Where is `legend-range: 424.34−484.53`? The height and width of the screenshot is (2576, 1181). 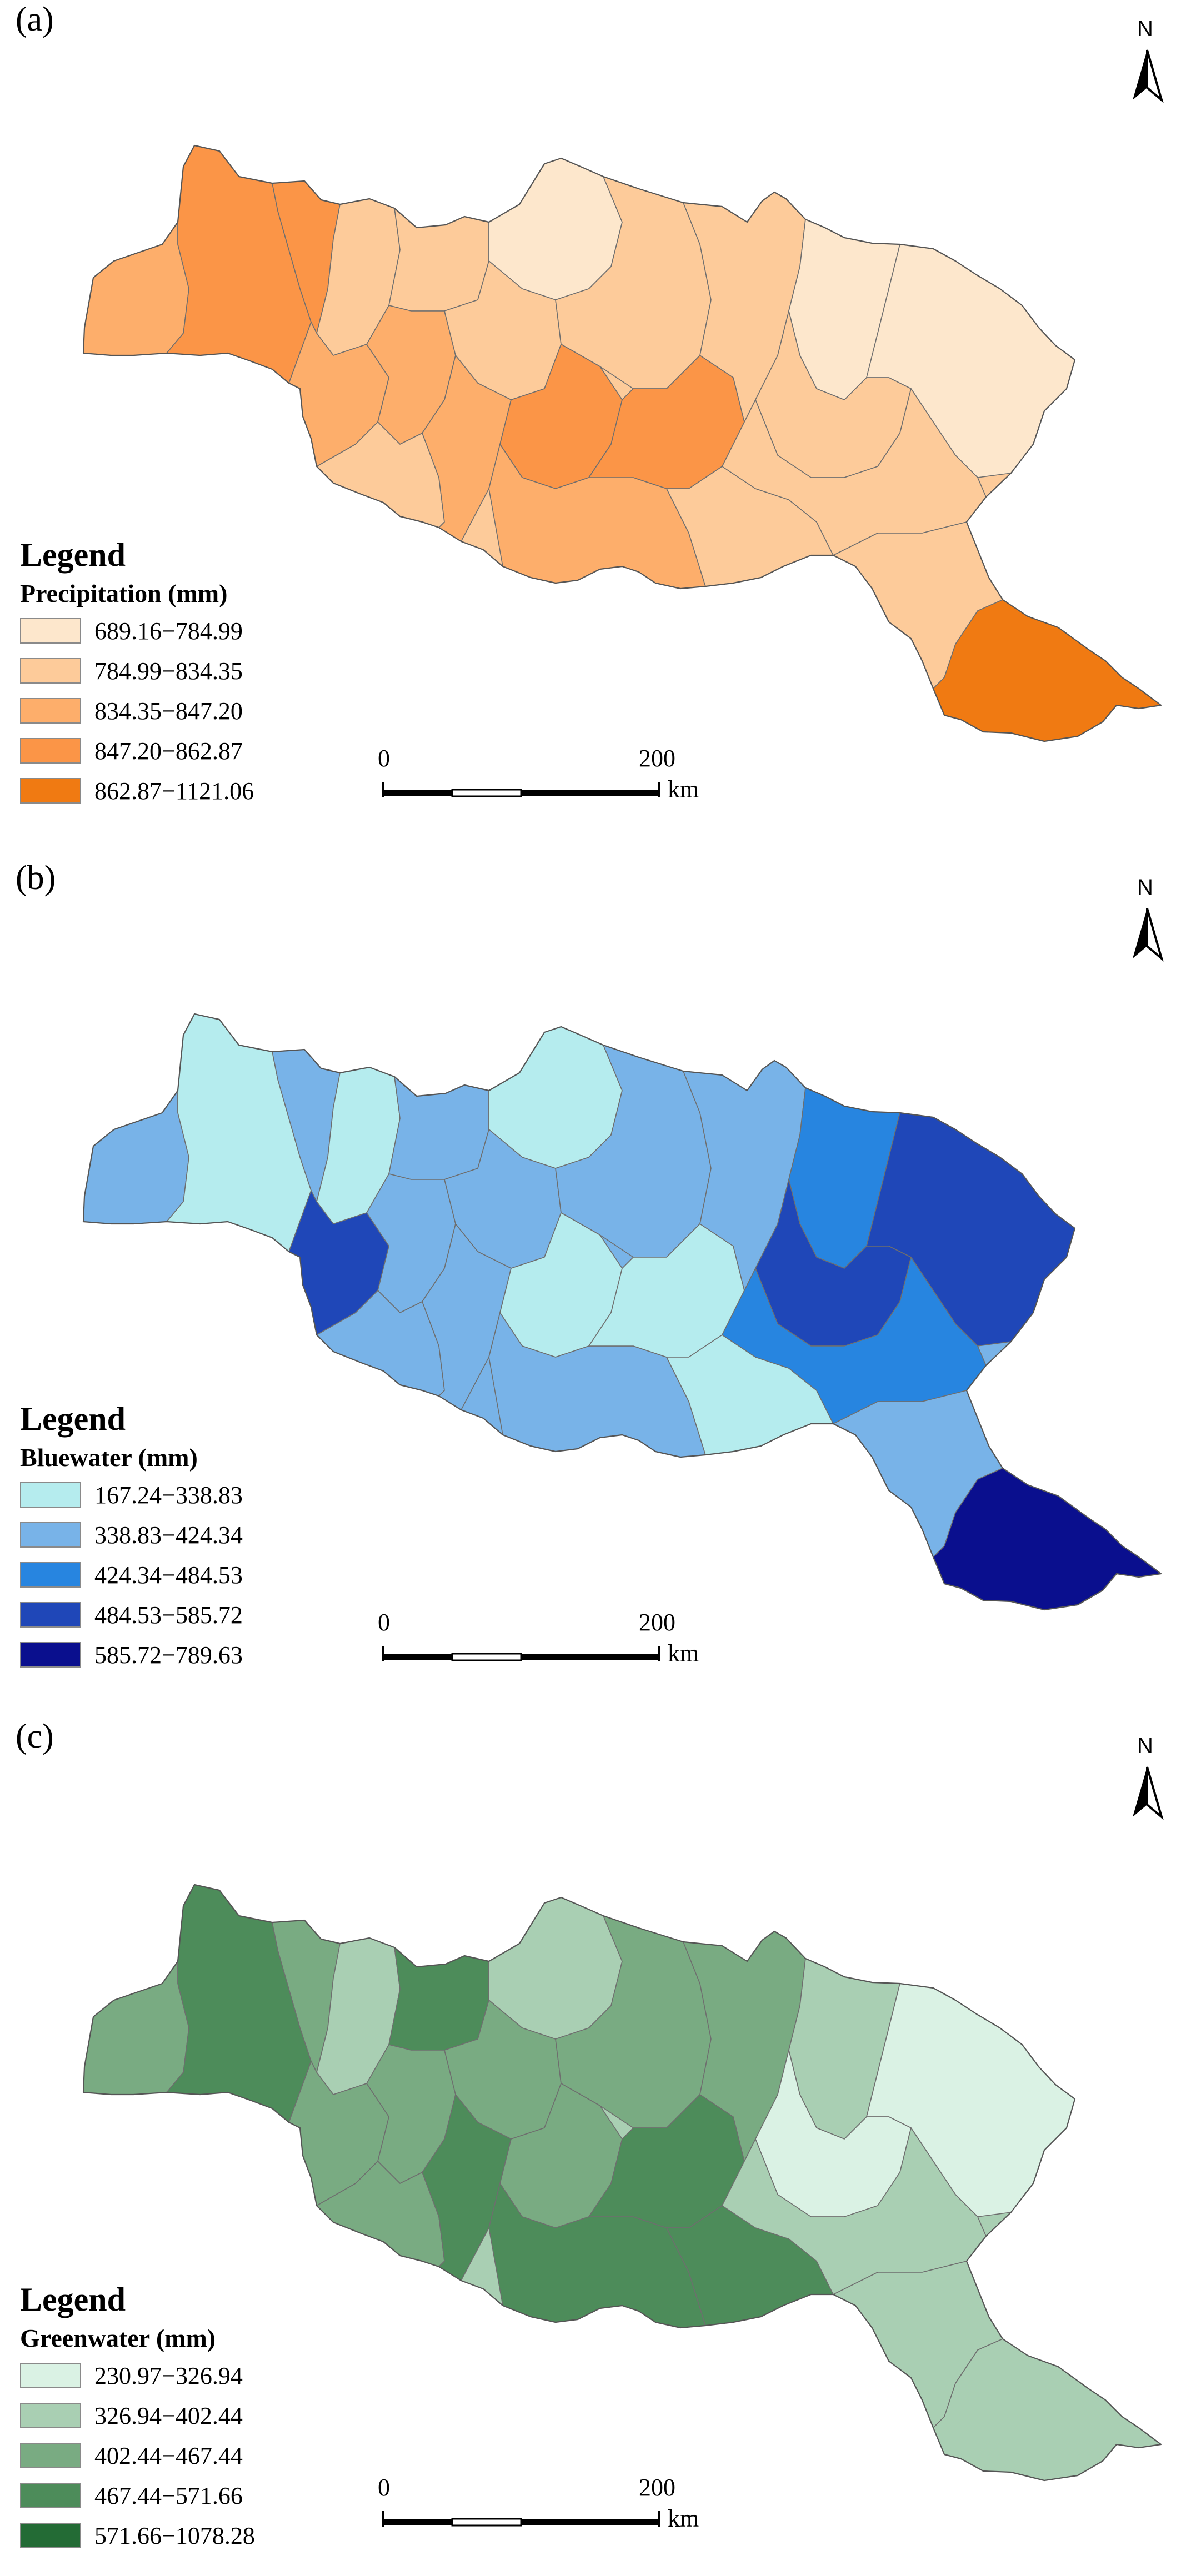 legend-range: 424.34−484.53 is located at coordinates (168, 1575).